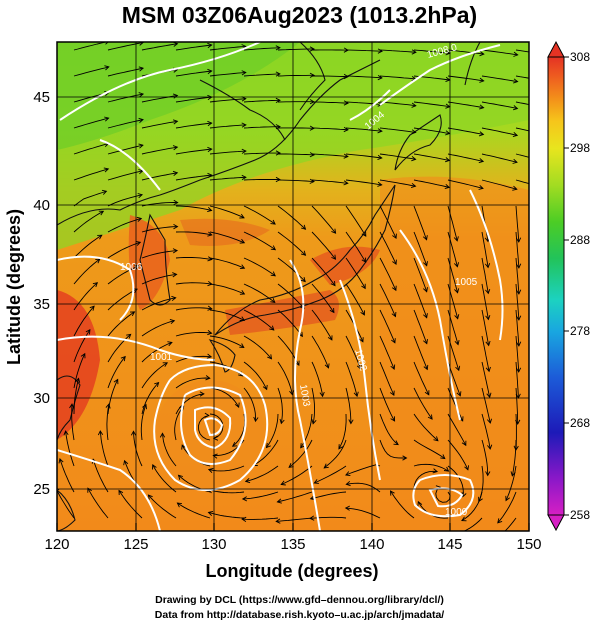 The image size is (599, 625). Describe the element at coordinates (41, 205) in the screenshot. I see `y-tick-label: 40` at that location.